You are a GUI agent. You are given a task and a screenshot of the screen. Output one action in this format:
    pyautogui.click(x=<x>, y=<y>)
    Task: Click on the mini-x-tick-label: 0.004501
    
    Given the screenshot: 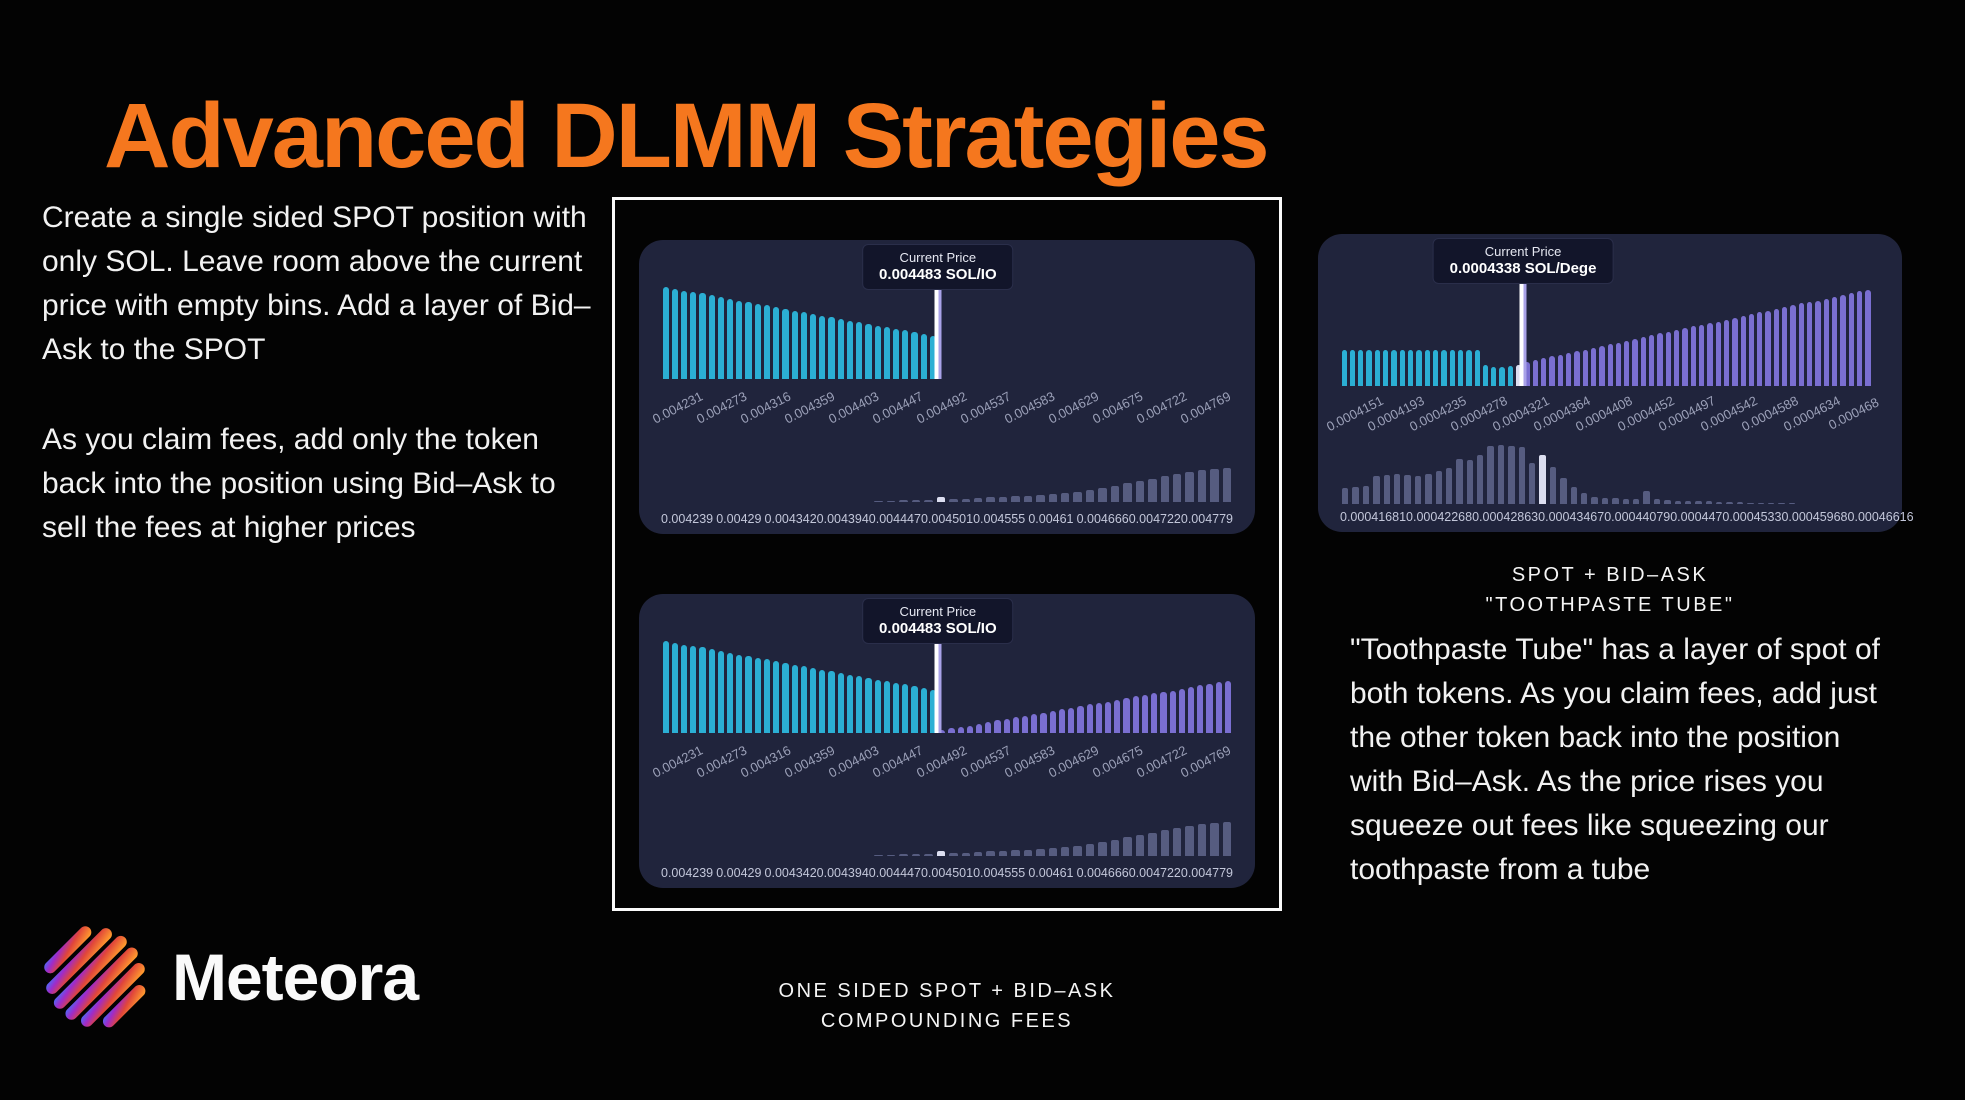 What is the action you would take?
    pyautogui.click(x=947, y=873)
    